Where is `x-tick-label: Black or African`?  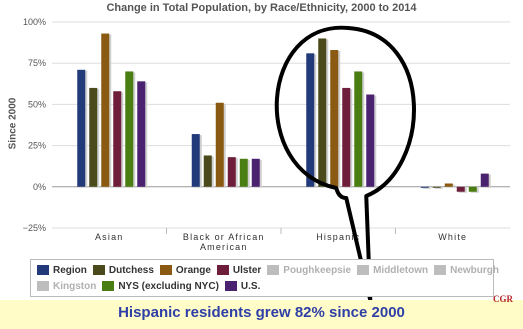 x-tick-label: Black or African is located at coordinates (224, 237).